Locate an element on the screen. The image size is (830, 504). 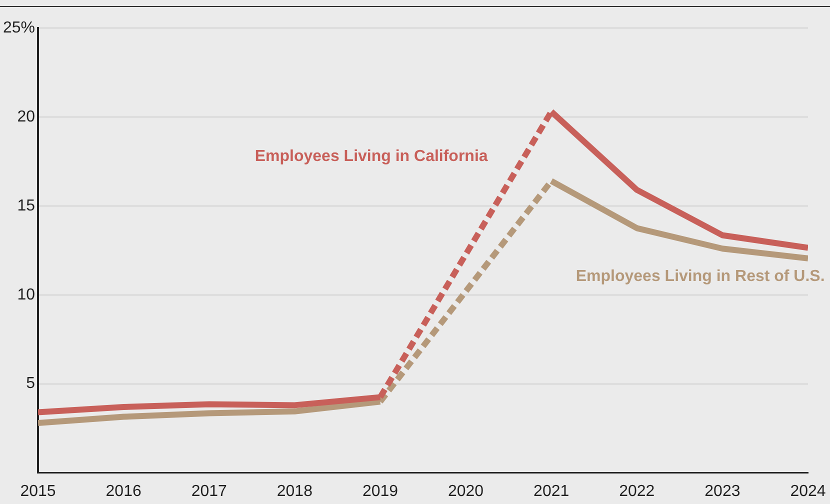
x-tick-label: 2017 is located at coordinates (209, 491).